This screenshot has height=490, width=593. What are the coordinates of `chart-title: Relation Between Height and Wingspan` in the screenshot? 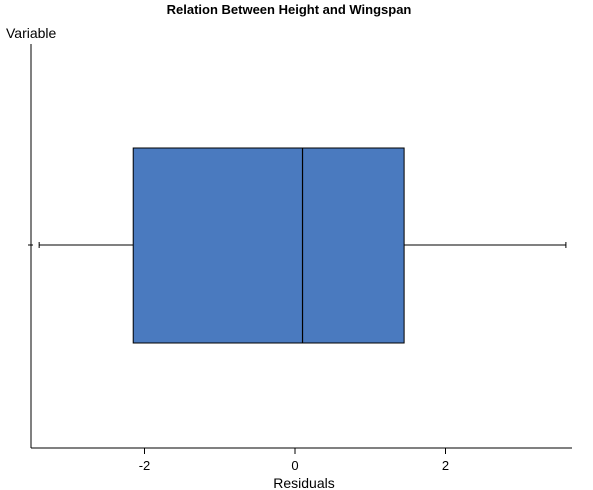 It's located at (289, 9).